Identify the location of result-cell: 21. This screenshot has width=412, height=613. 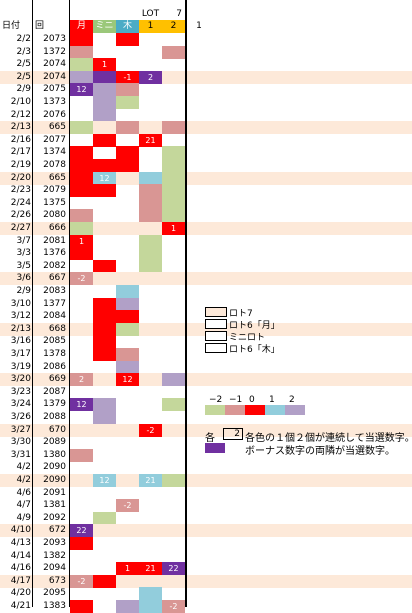
(150, 140).